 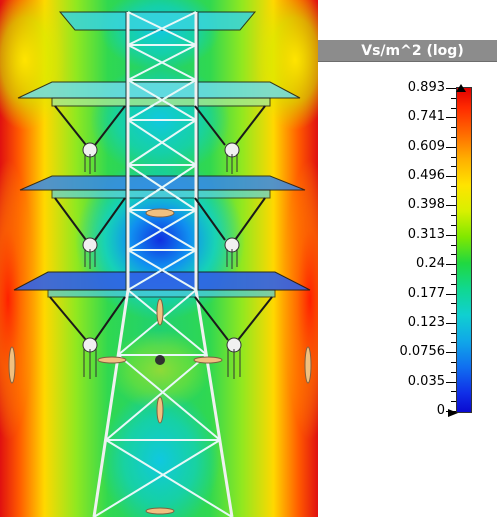 What do you see at coordinates (426, 293) in the screenshot?
I see `legend-tick-label: 0.177` at bounding box center [426, 293].